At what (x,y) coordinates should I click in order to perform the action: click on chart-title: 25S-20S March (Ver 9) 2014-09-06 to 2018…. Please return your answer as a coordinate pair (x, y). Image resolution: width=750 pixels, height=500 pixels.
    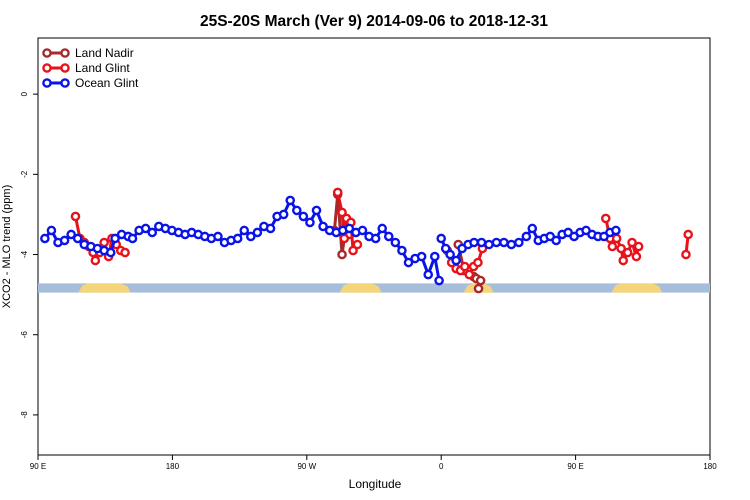
    Looking at the image, I should click on (374, 21).